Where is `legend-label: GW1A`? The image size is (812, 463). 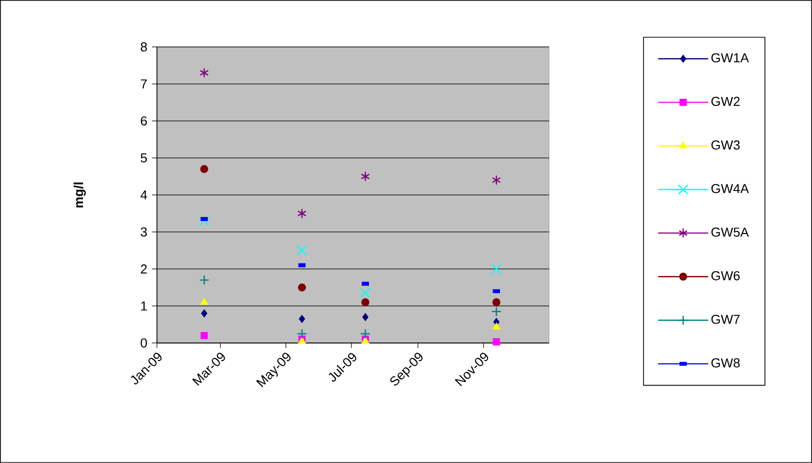 legend-label: GW1A is located at coordinates (730, 57).